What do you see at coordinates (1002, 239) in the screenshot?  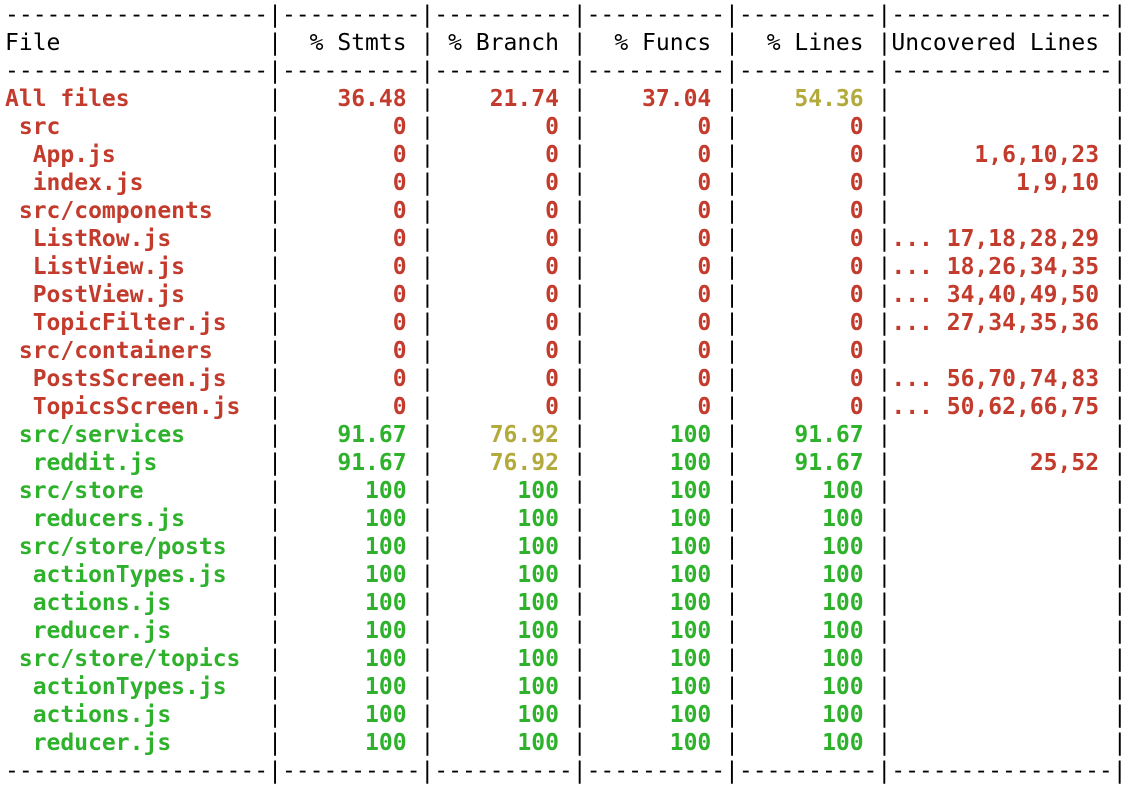 I see `uncovered-lines-cell: ... 17,18,28,29` at bounding box center [1002, 239].